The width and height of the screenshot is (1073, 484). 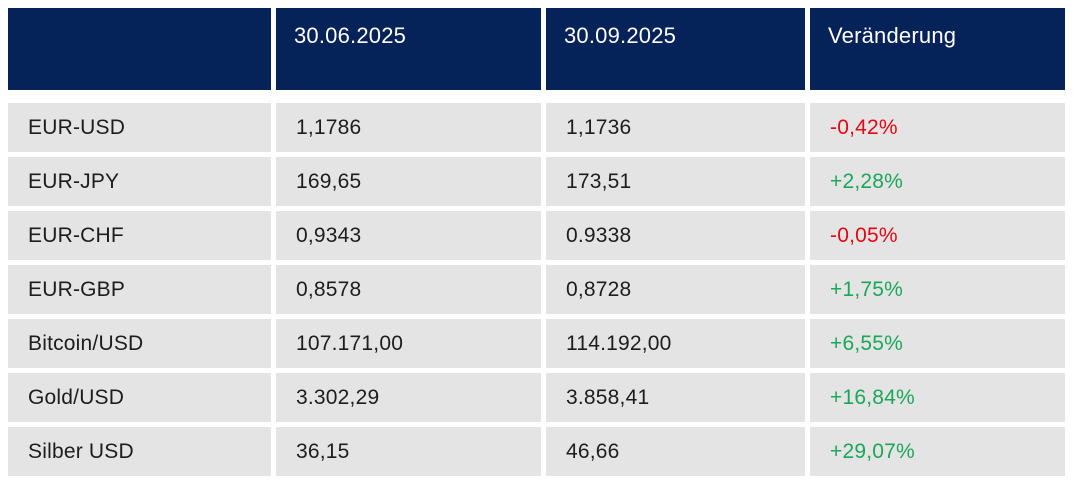 What do you see at coordinates (937, 127) in the screenshot?
I see `change-value: -0,42%` at bounding box center [937, 127].